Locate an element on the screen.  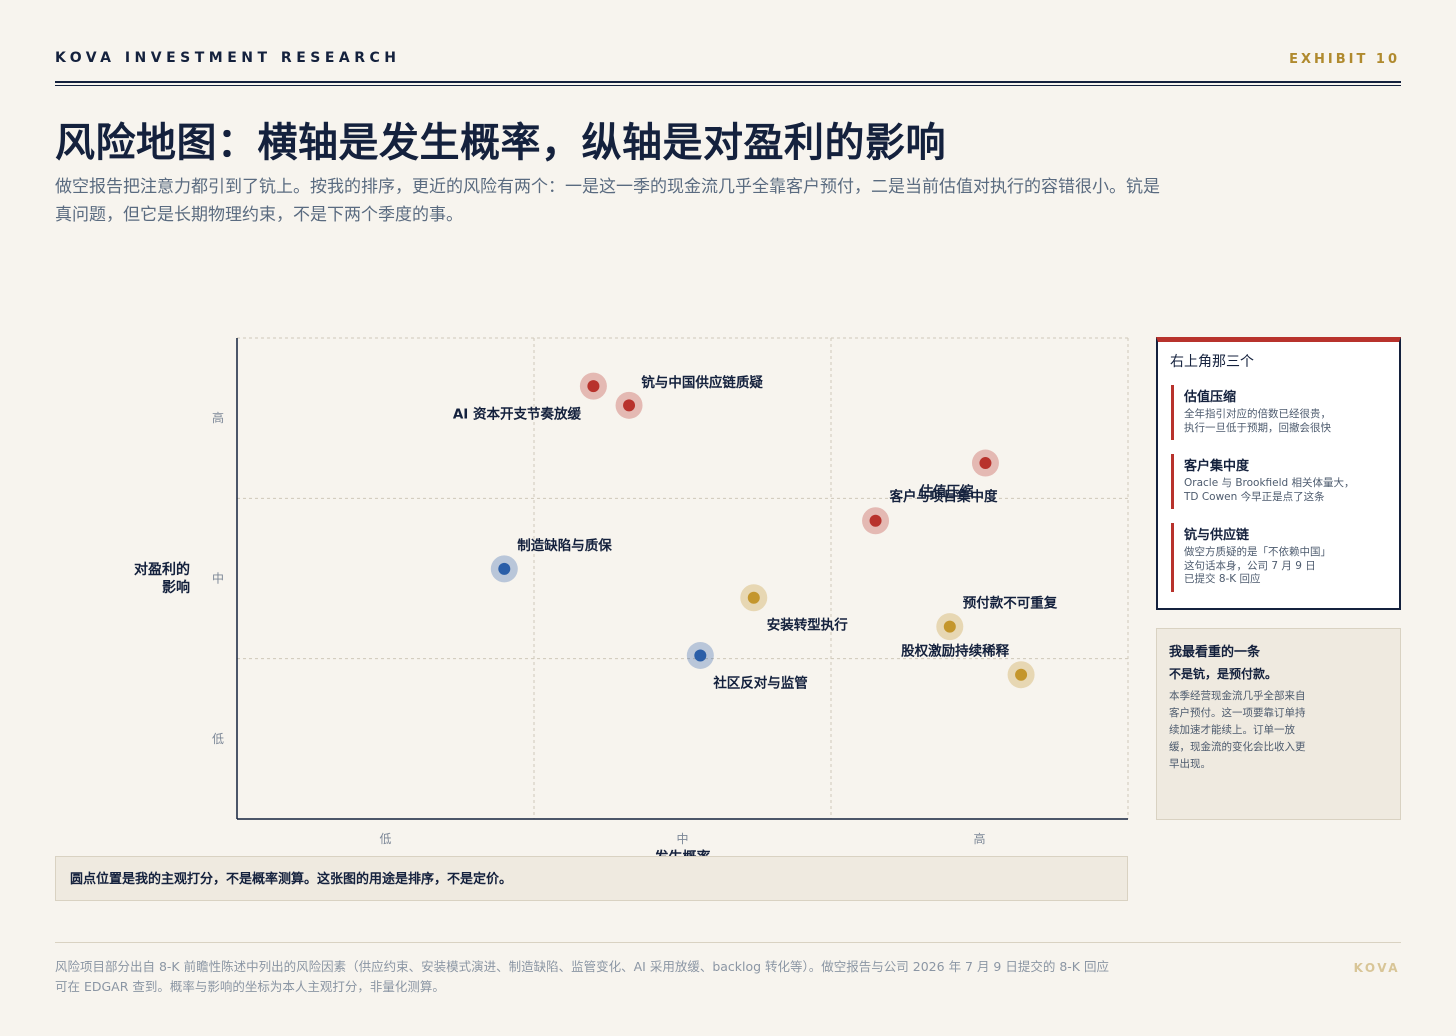
x-tick-label: 低 is located at coordinates (385, 839).